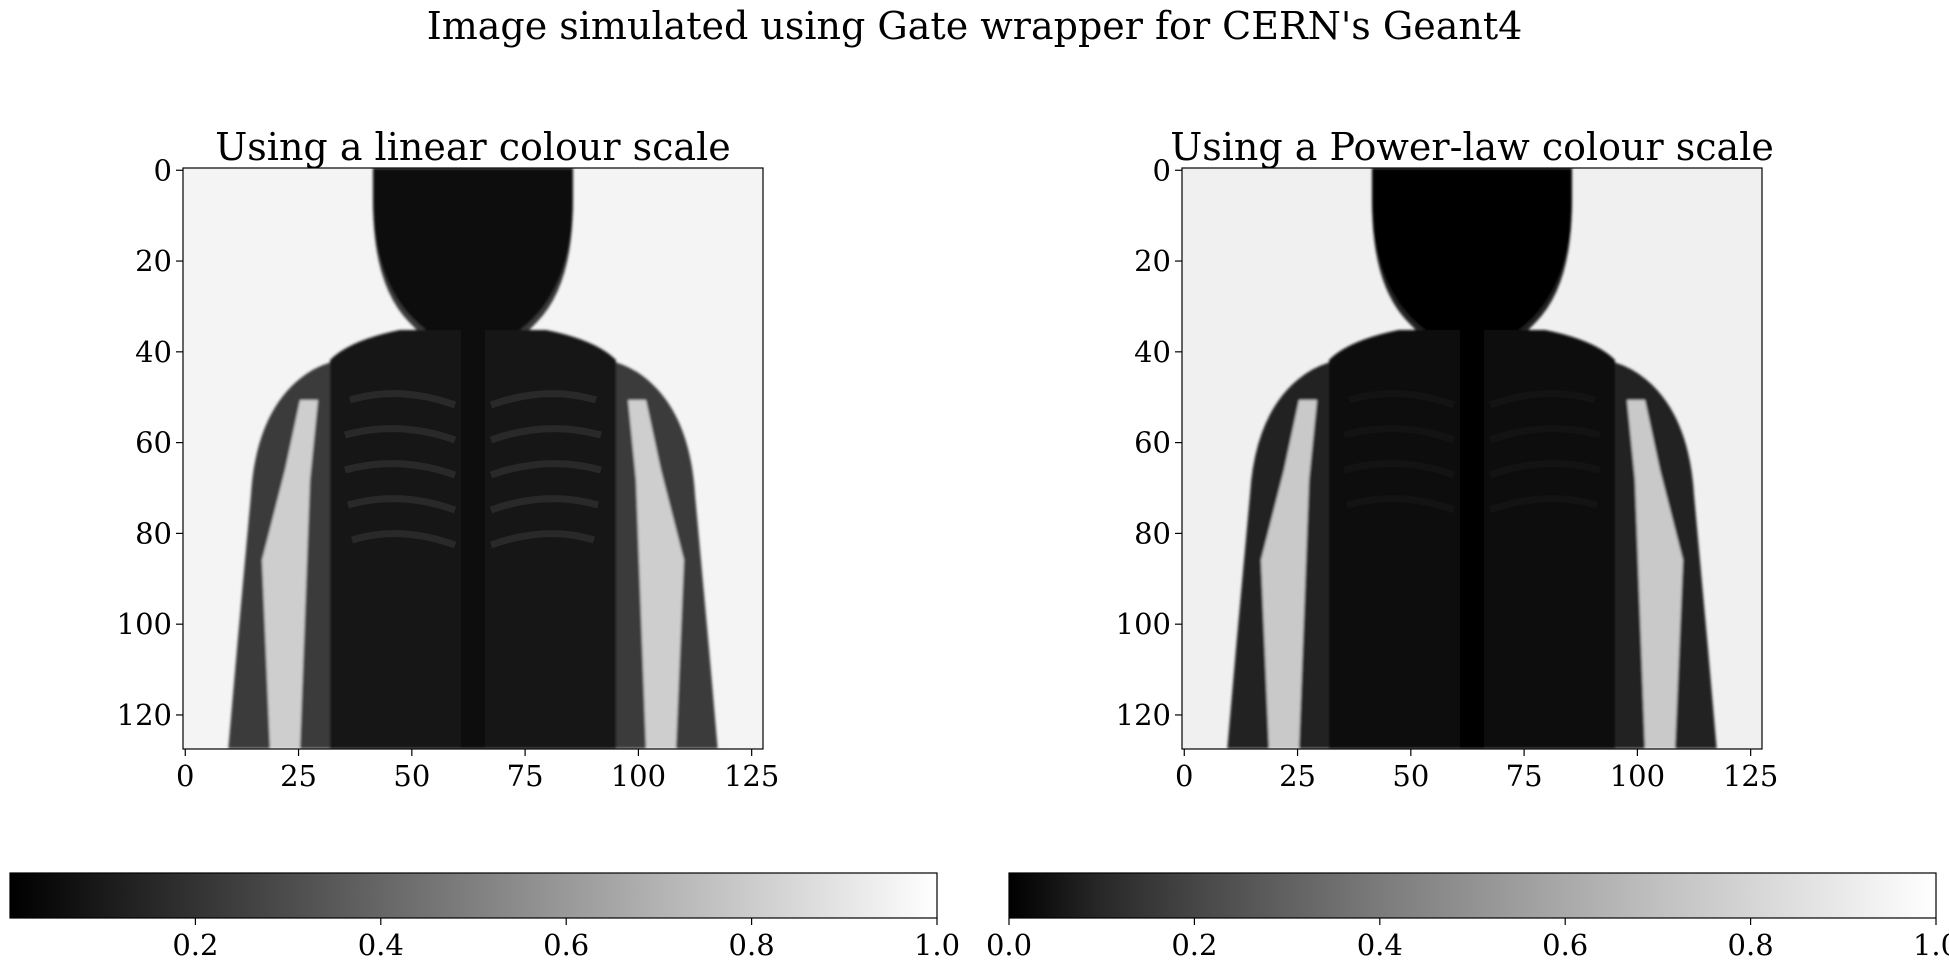 The image size is (1949, 966). Describe the element at coordinates (1410, 776) in the screenshot. I see `x-tick-label-power-law-2: 50` at that location.